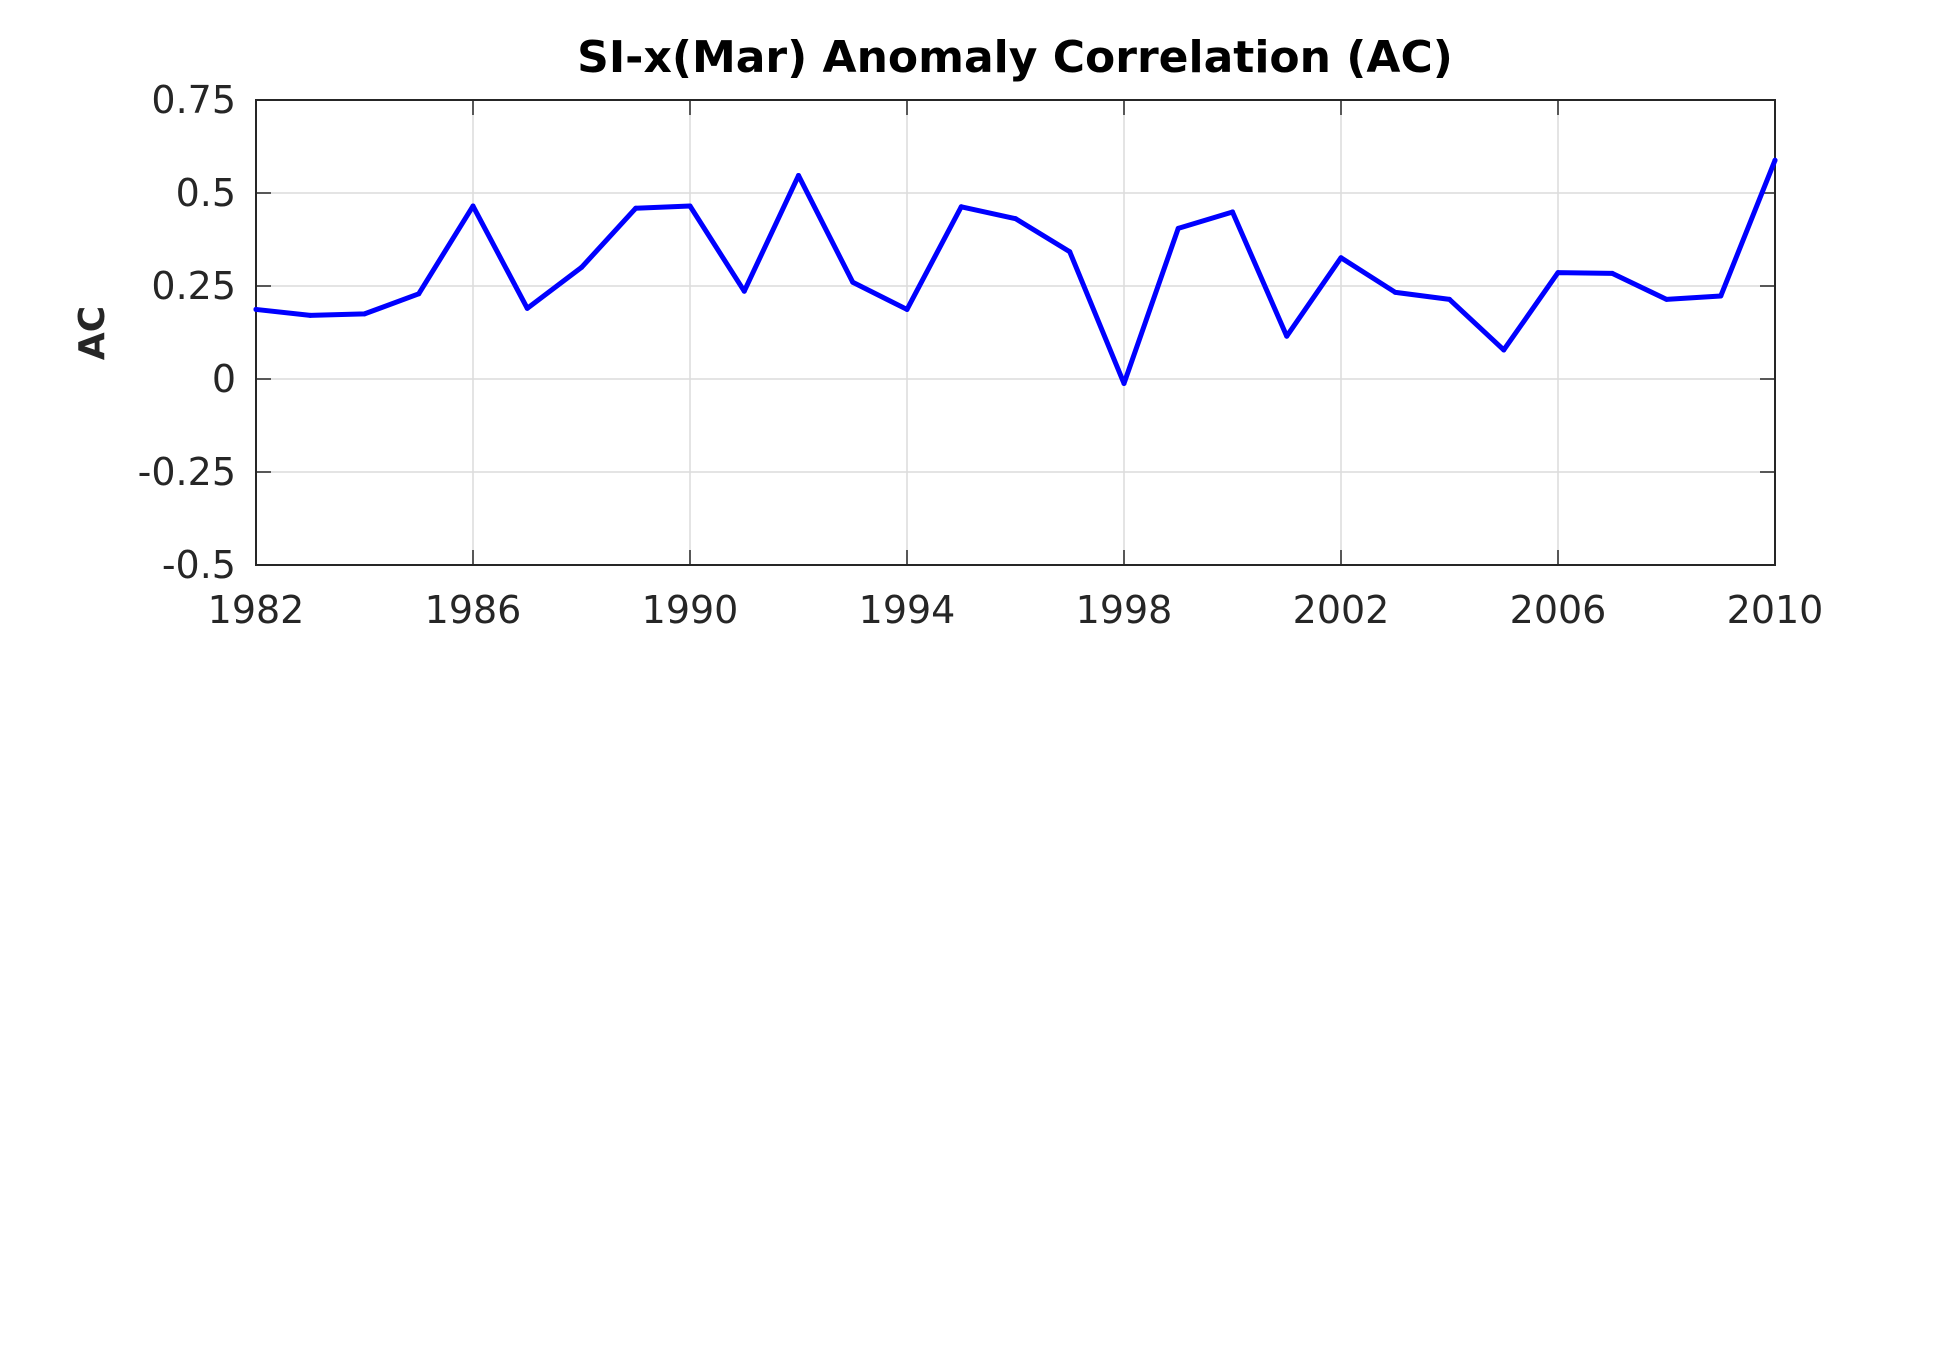 The width and height of the screenshot is (1950, 1350). What do you see at coordinates (1124, 610) in the screenshot?
I see `x-tick-label: 1998` at bounding box center [1124, 610].